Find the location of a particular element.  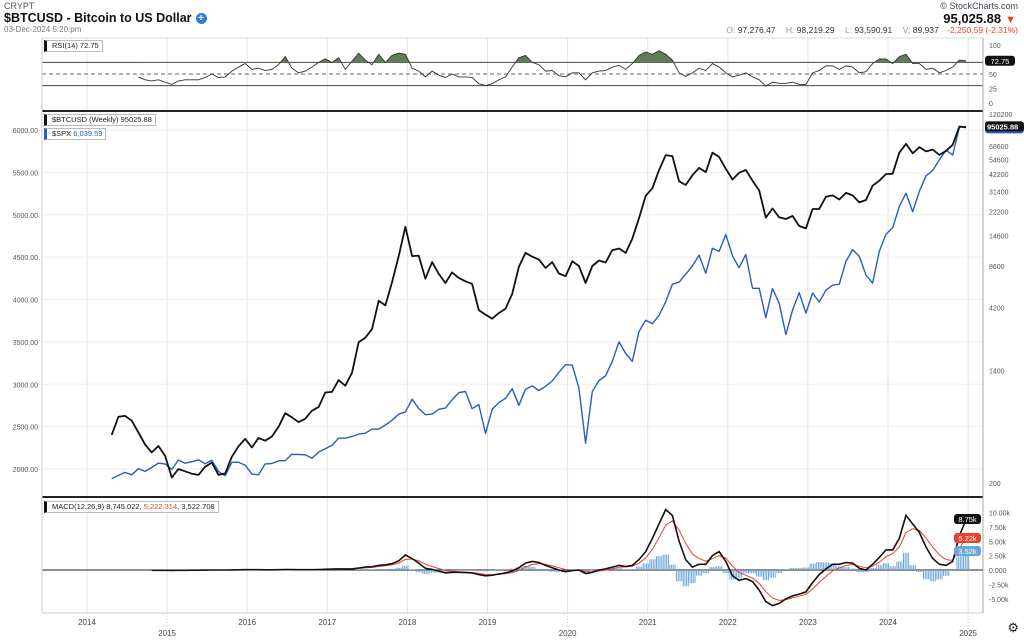

rsi-panel is located at coordinates (512, 68).